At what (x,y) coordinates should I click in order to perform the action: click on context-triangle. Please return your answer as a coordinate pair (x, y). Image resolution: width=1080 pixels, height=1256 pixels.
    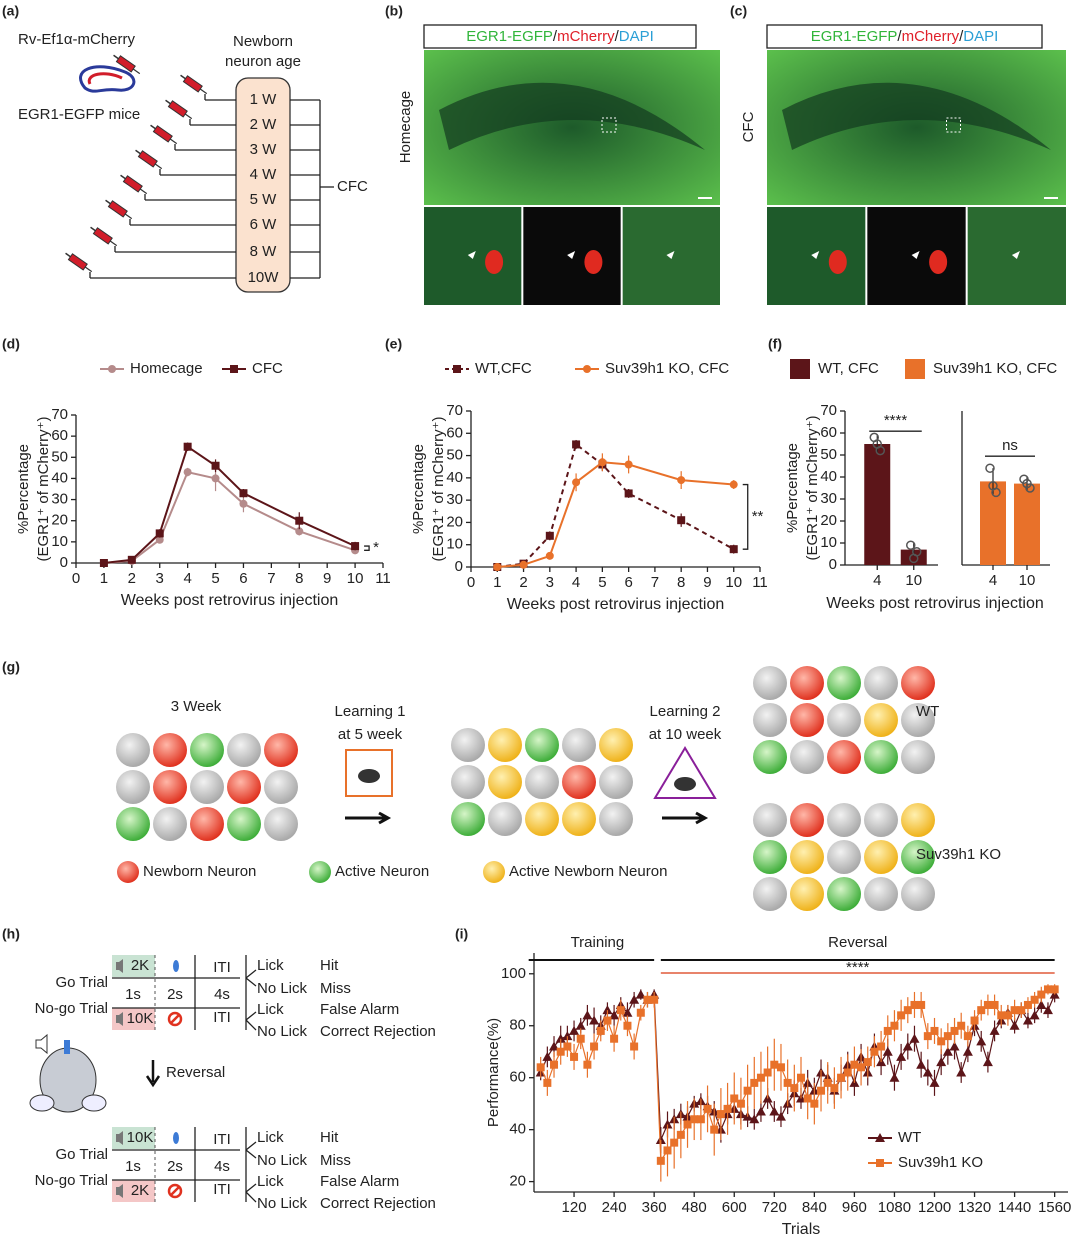
    Looking at the image, I should click on (685, 772).